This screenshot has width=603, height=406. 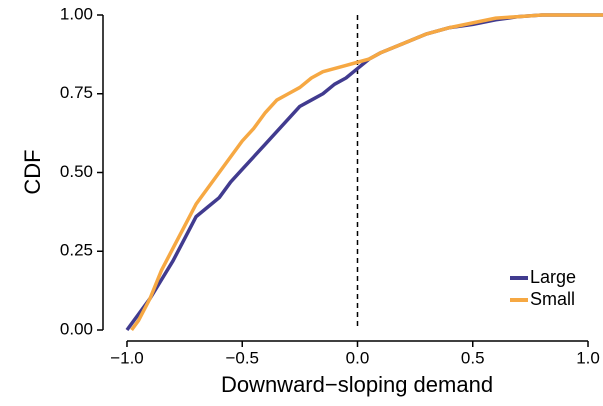 What do you see at coordinates (552, 299) in the screenshot?
I see `legend-label: Small` at bounding box center [552, 299].